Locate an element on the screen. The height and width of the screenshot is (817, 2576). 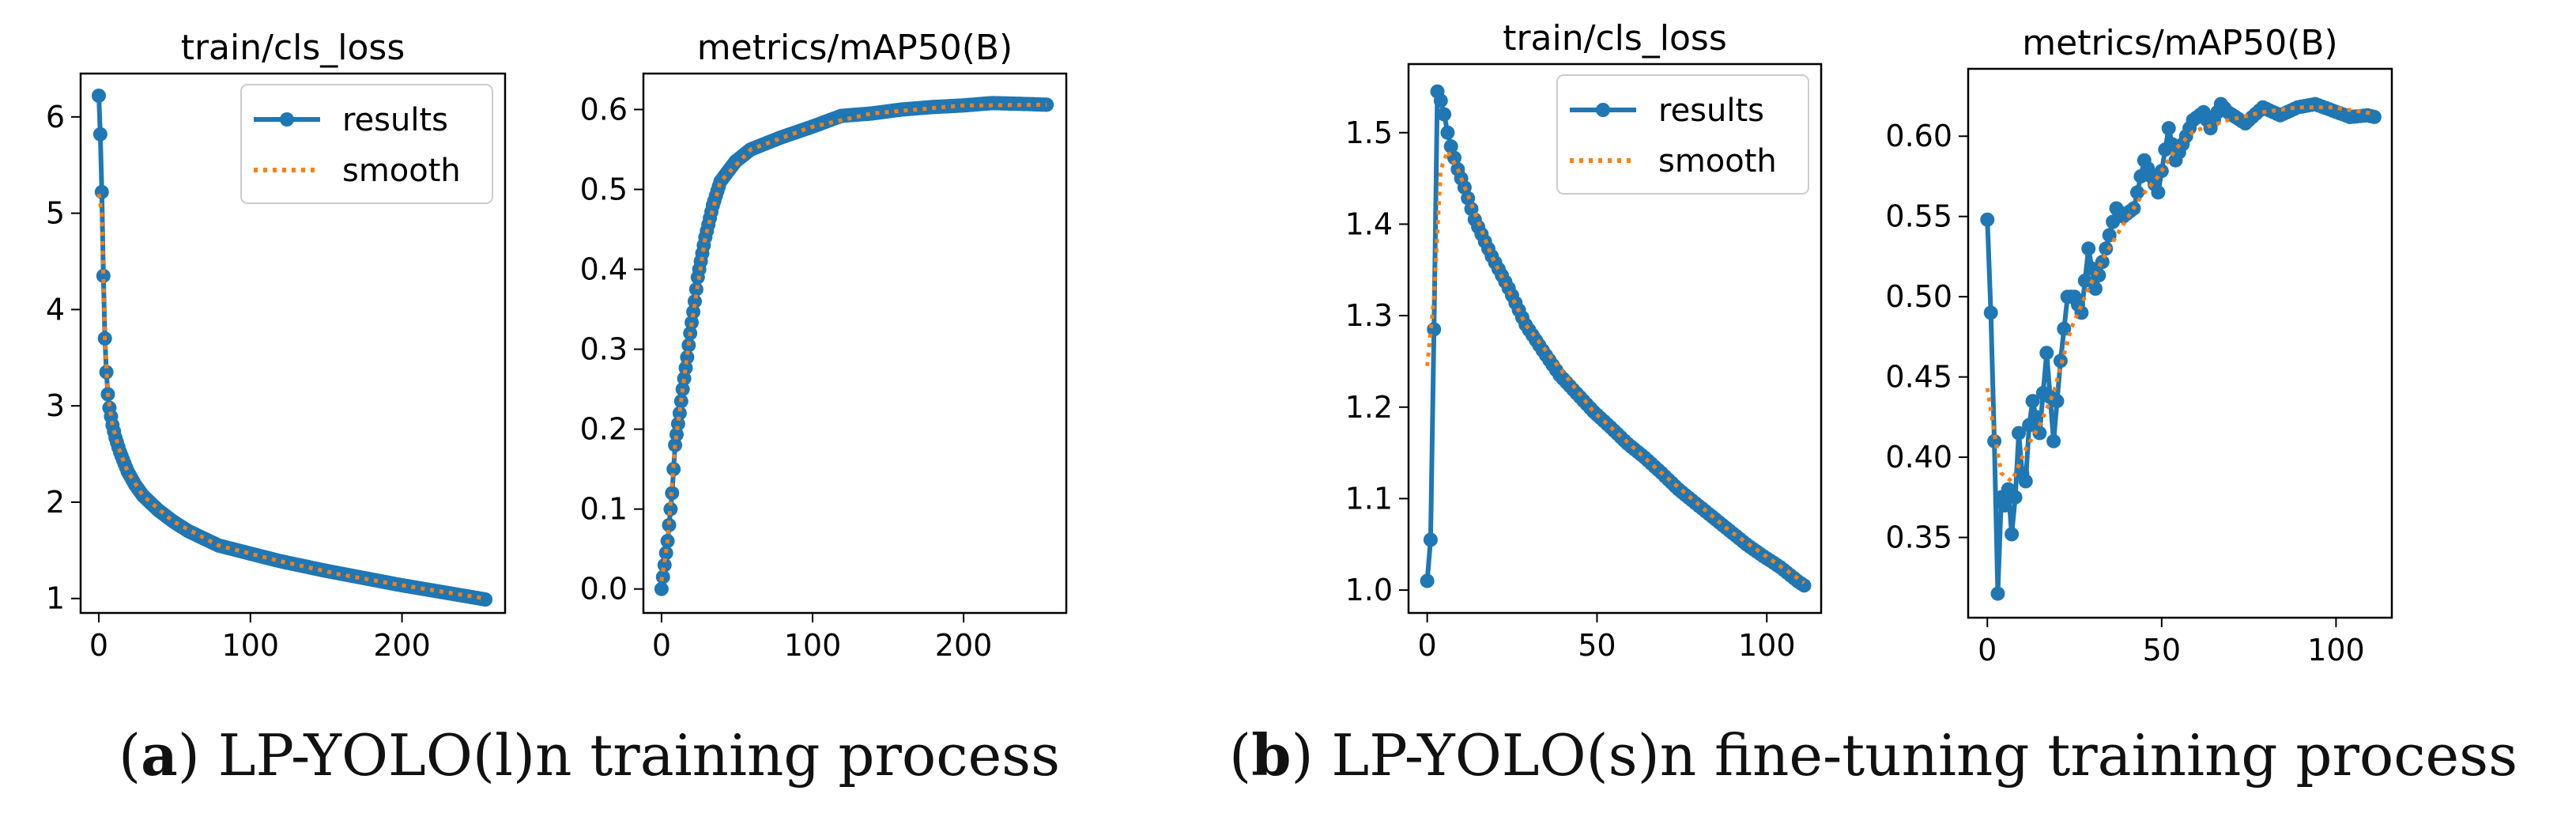
y-tick-label: 4 is located at coordinates (56, 309).